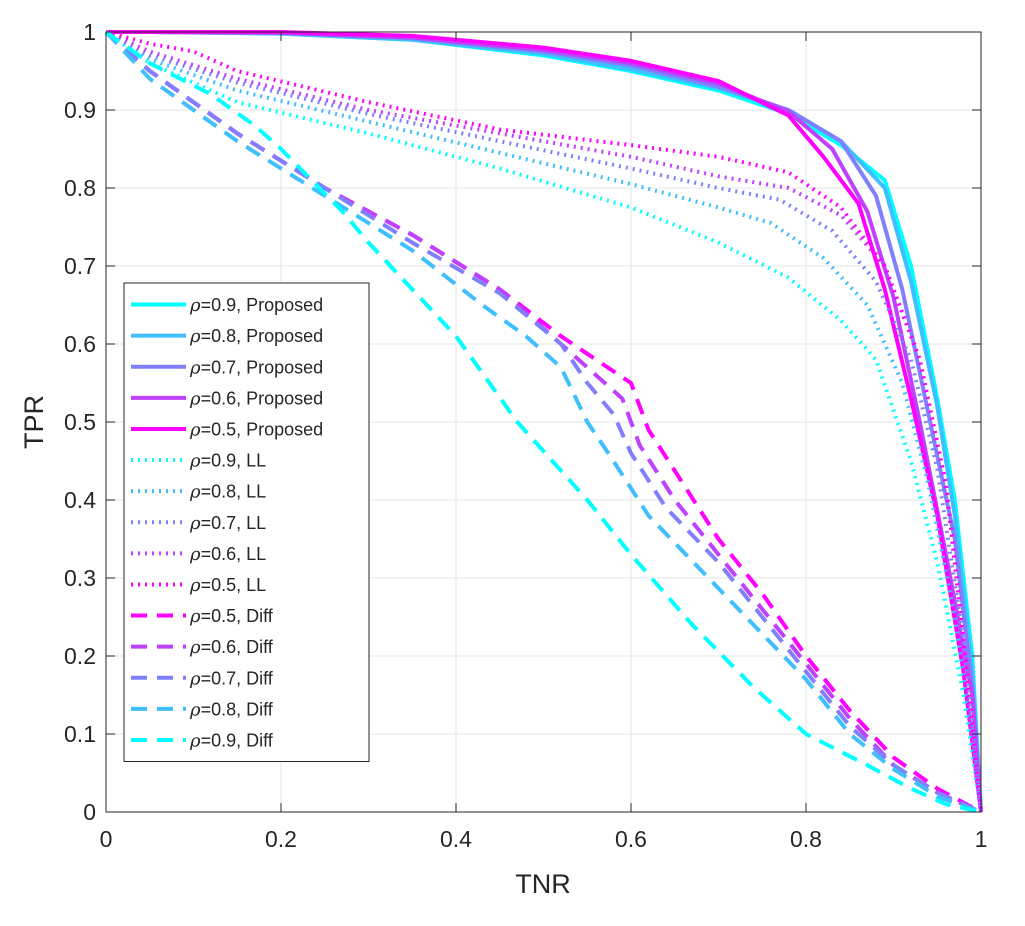 The image size is (1025, 926). I want to click on legend-entry: ρ=0.8, LL, so click(227, 492).